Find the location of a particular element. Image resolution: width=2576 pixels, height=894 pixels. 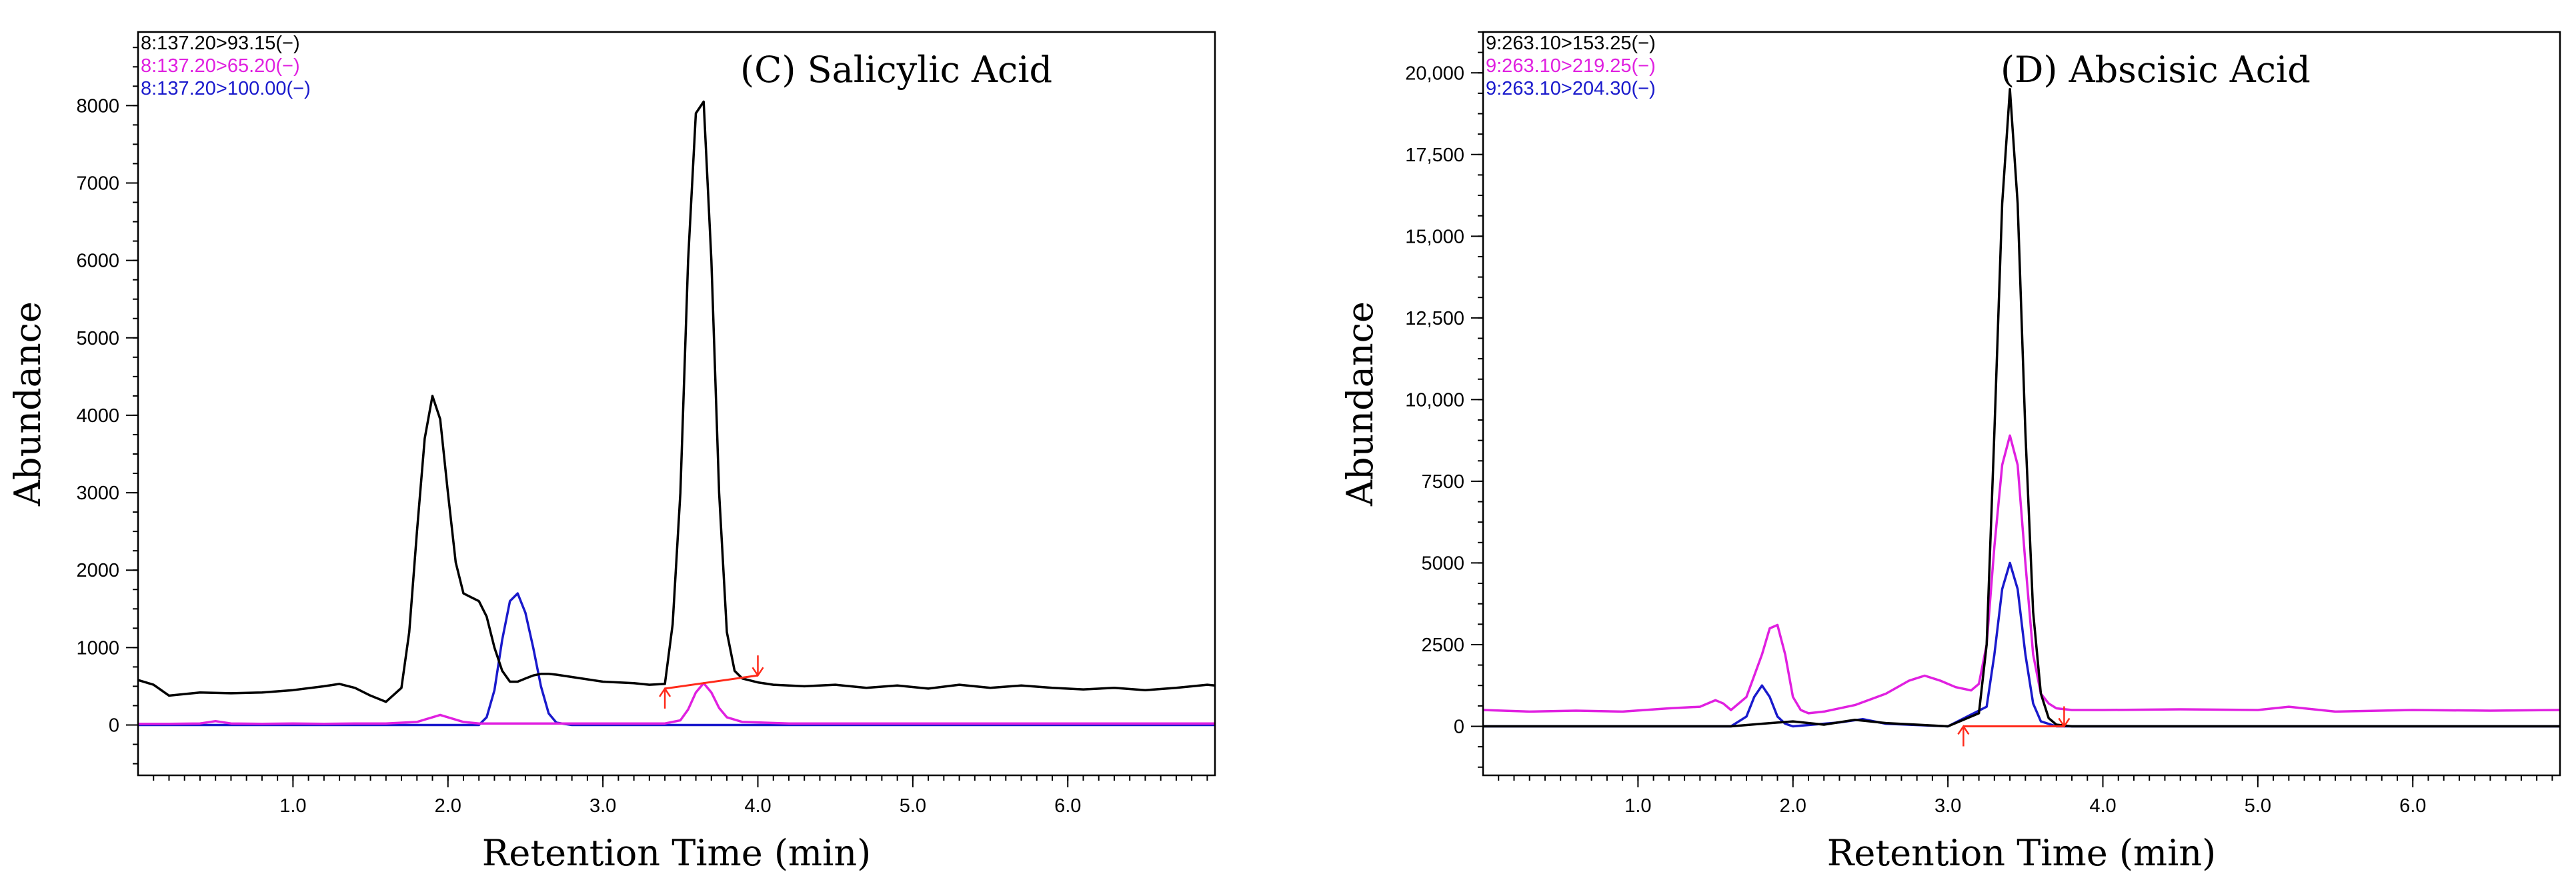

chart-title: (D) Abscisic Acid is located at coordinates (2156, 70).